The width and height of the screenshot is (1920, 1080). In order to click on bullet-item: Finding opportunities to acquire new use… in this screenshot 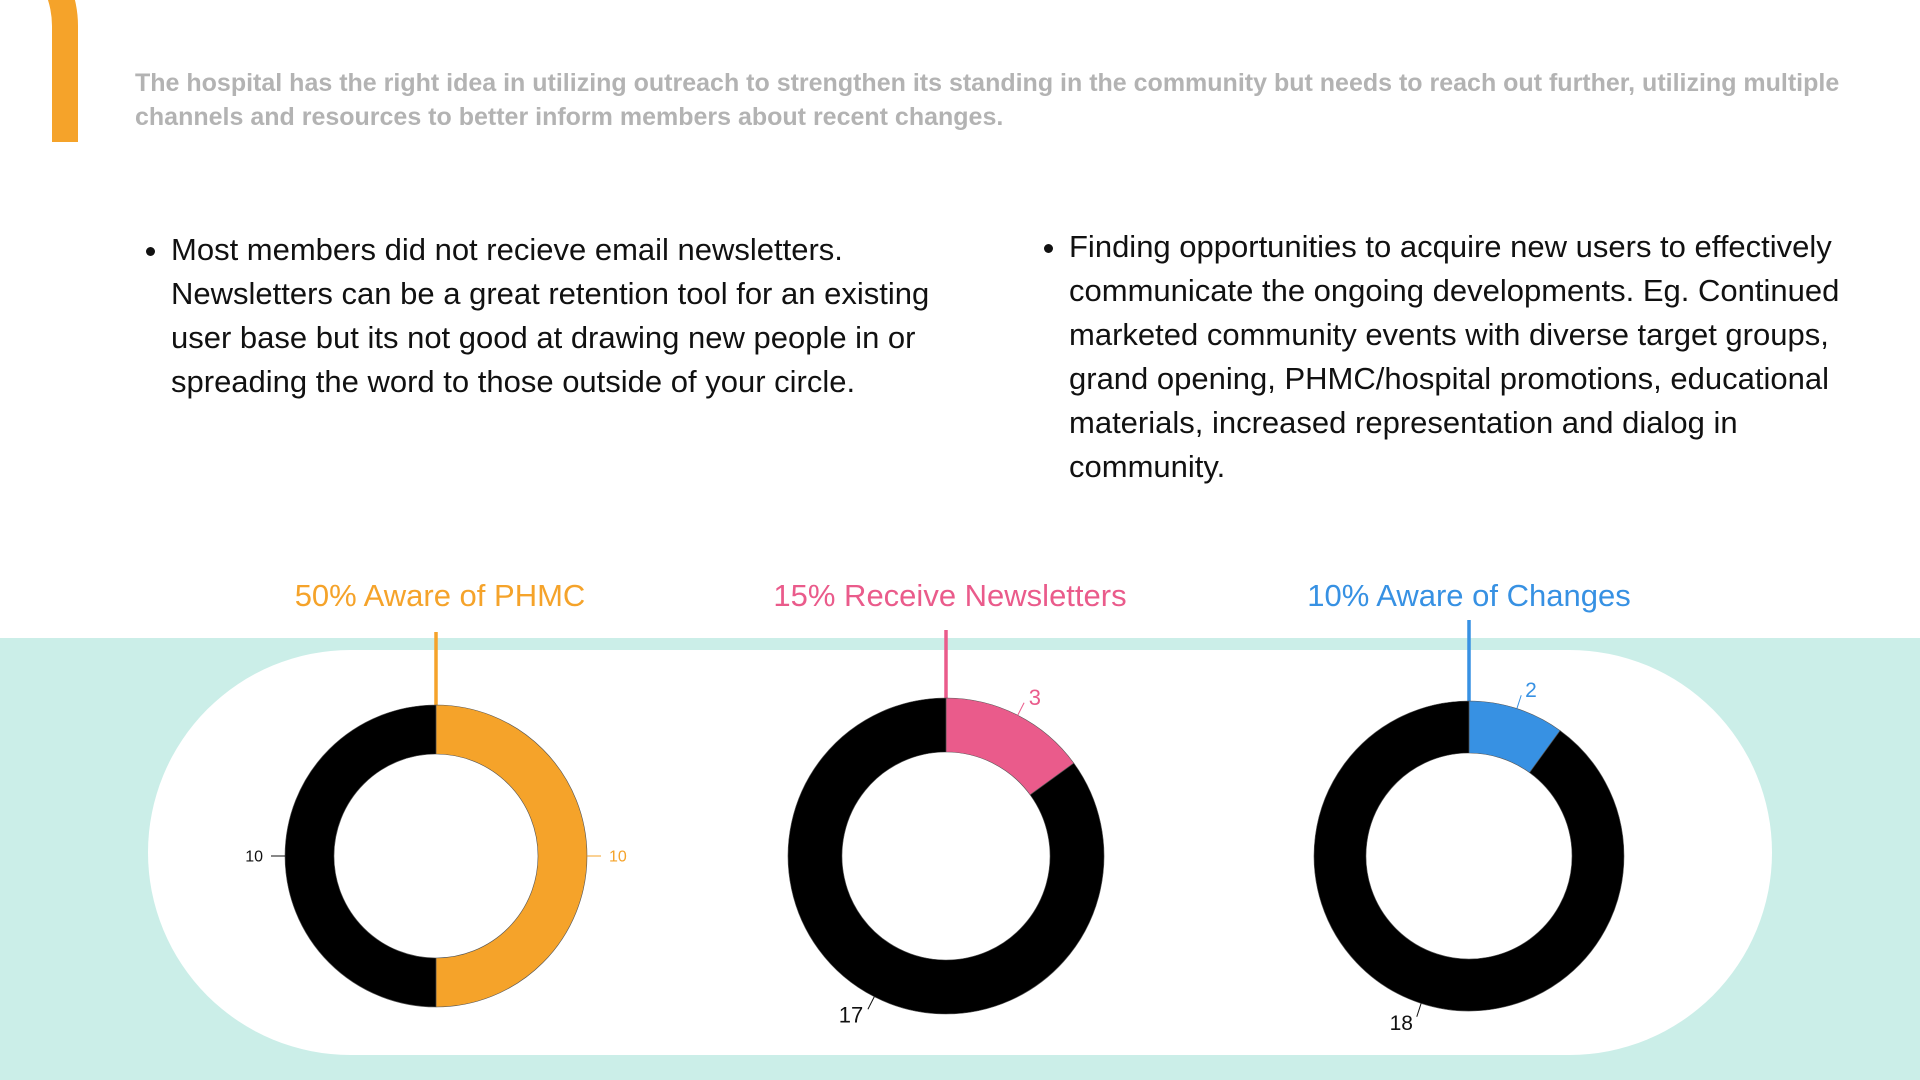, I will do `click(1469, 357)`.